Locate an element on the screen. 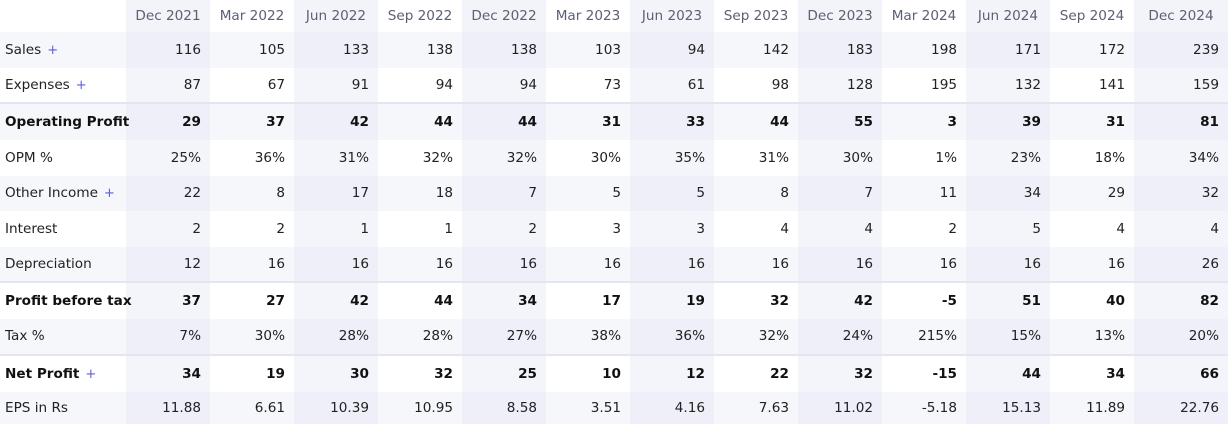  value-cell: 31% is located at coordinates (336, 158).